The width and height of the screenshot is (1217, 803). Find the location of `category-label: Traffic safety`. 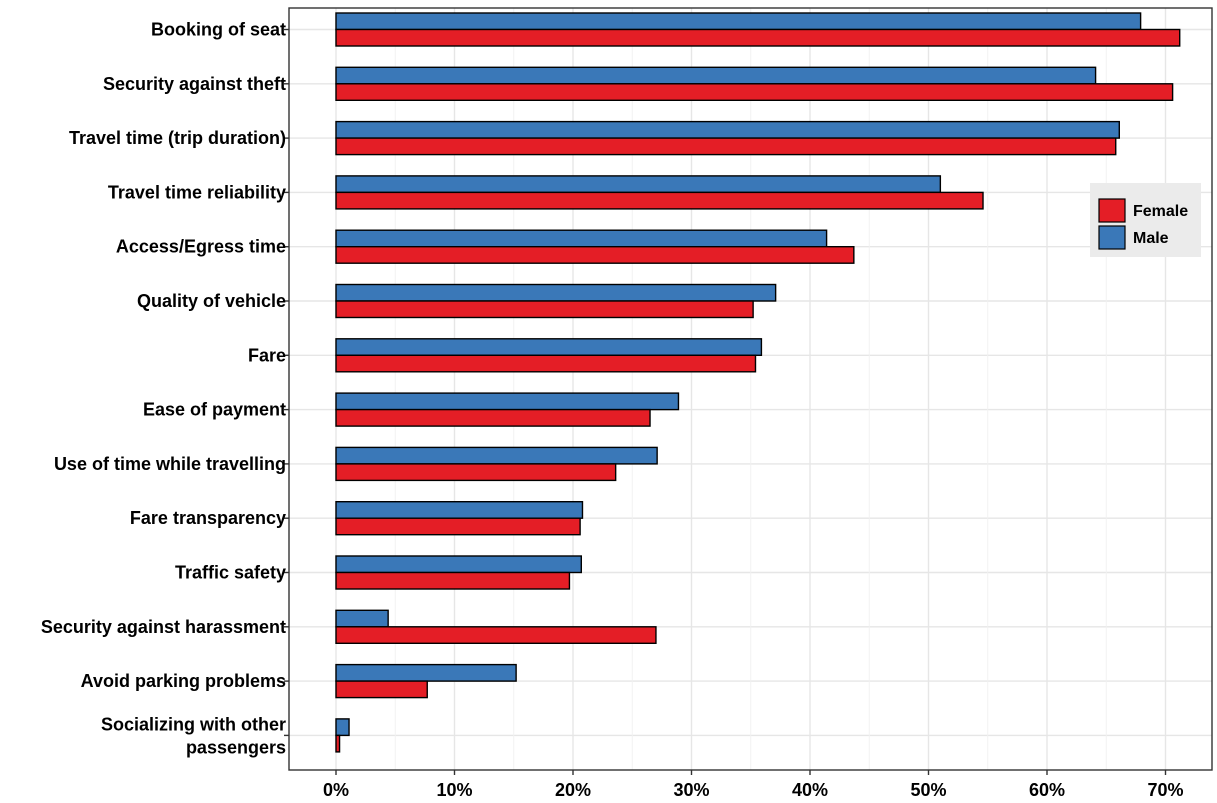

category-label: Traffic safety is located at coordinates (230, 573).